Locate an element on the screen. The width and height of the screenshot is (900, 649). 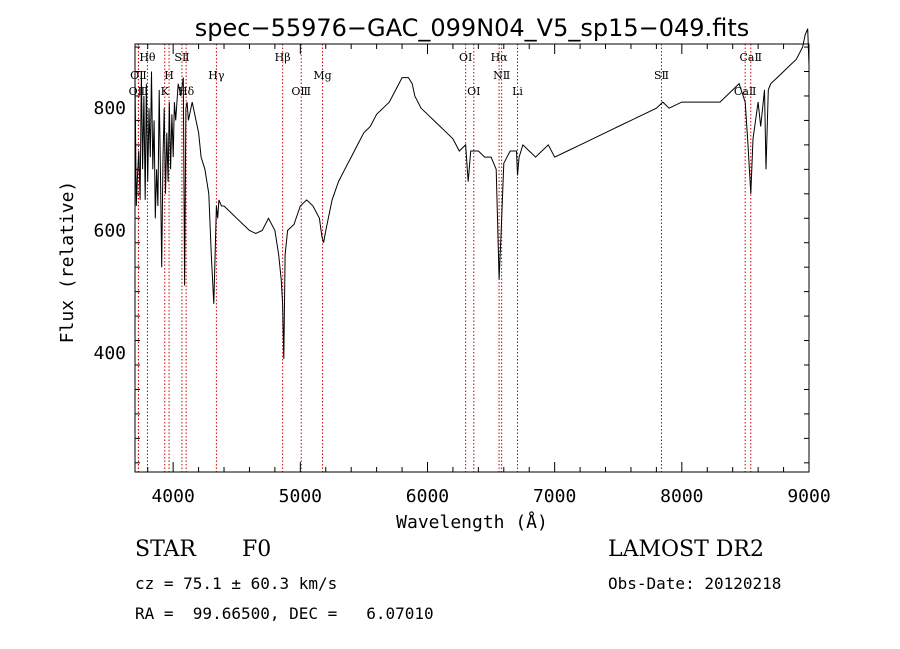
line-label: Hβ is located at coordinates (283, 57).